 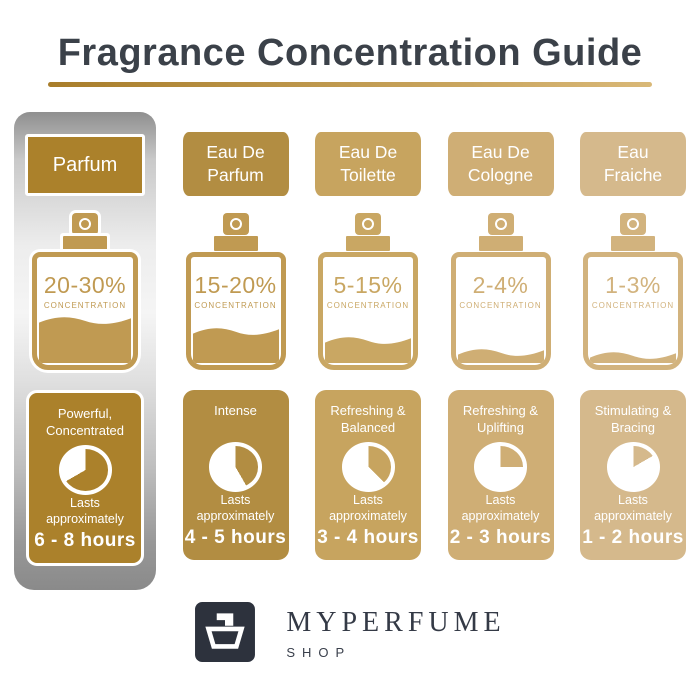 What do you see at coordinates (633, 537) in the screenshot?
I see `duration-value: 1 - 2 hours` at bounding box center [633, 537].